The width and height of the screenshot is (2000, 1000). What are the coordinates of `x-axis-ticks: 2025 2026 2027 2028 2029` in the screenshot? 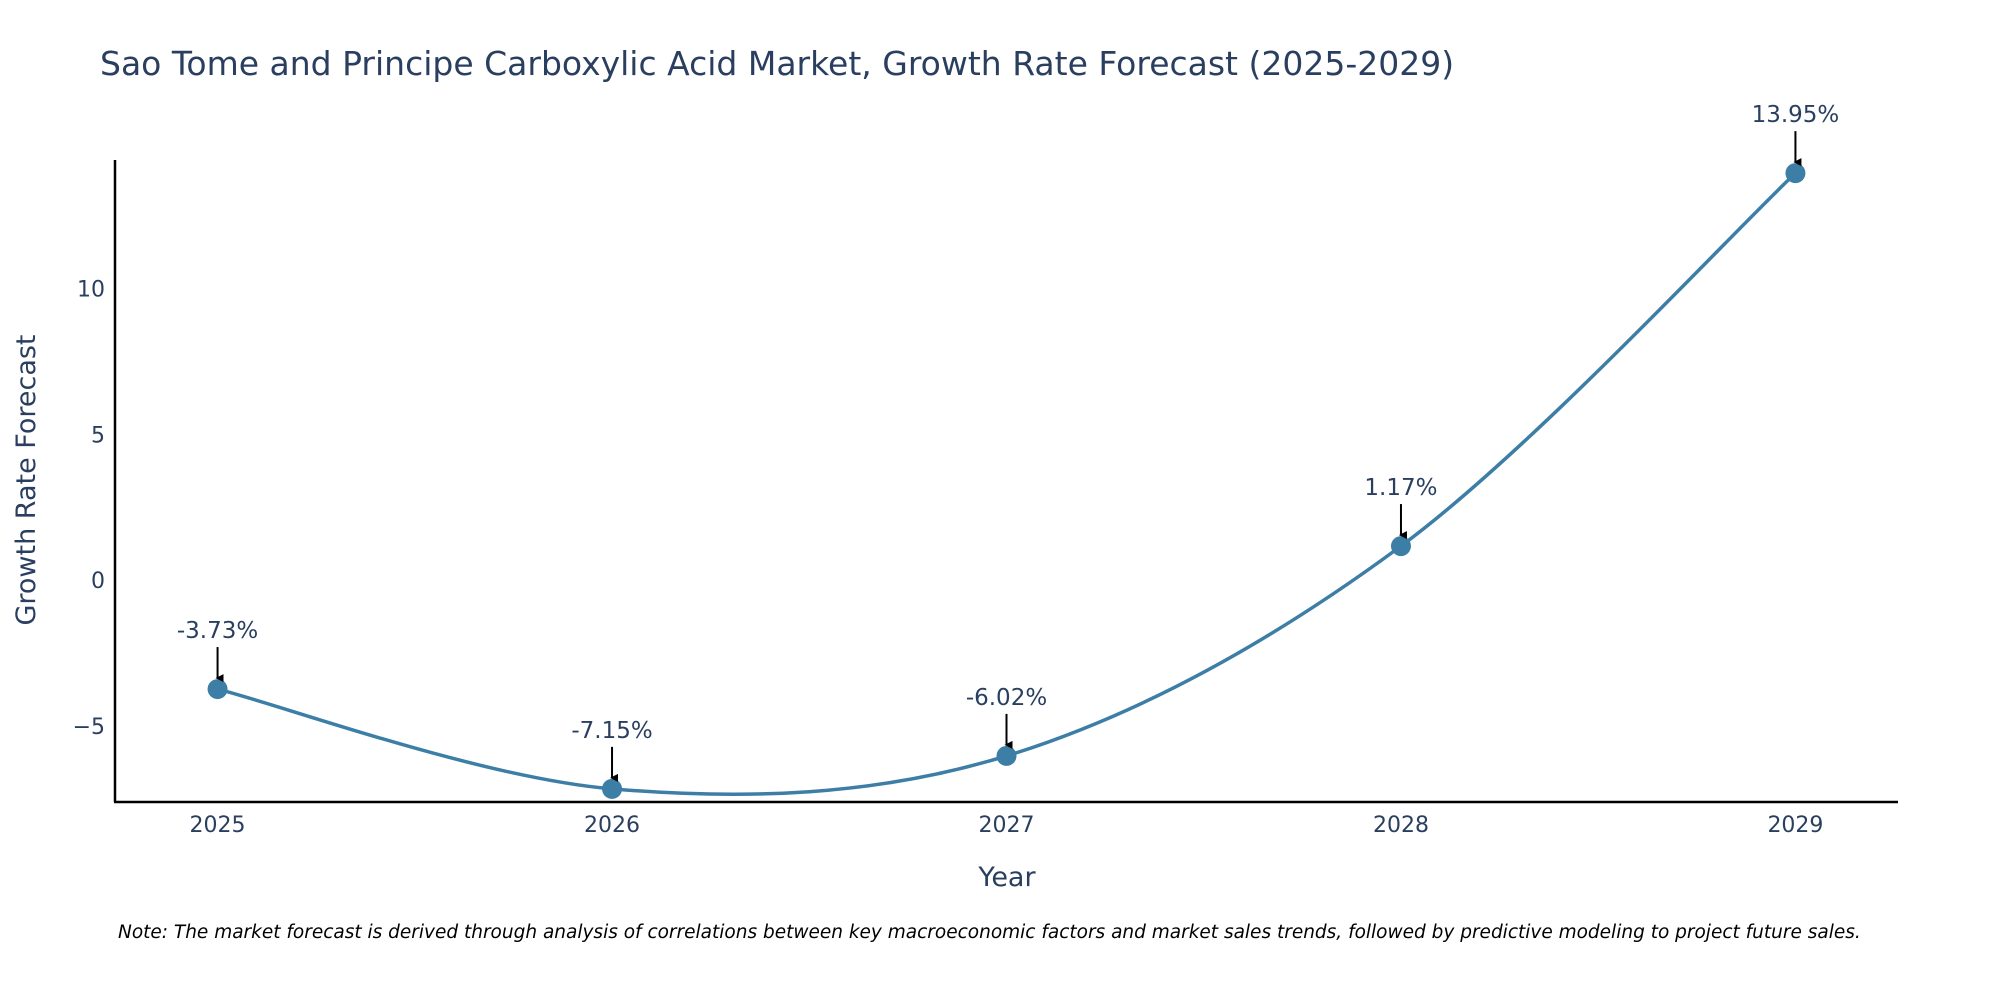 It's located at (1007, 825).